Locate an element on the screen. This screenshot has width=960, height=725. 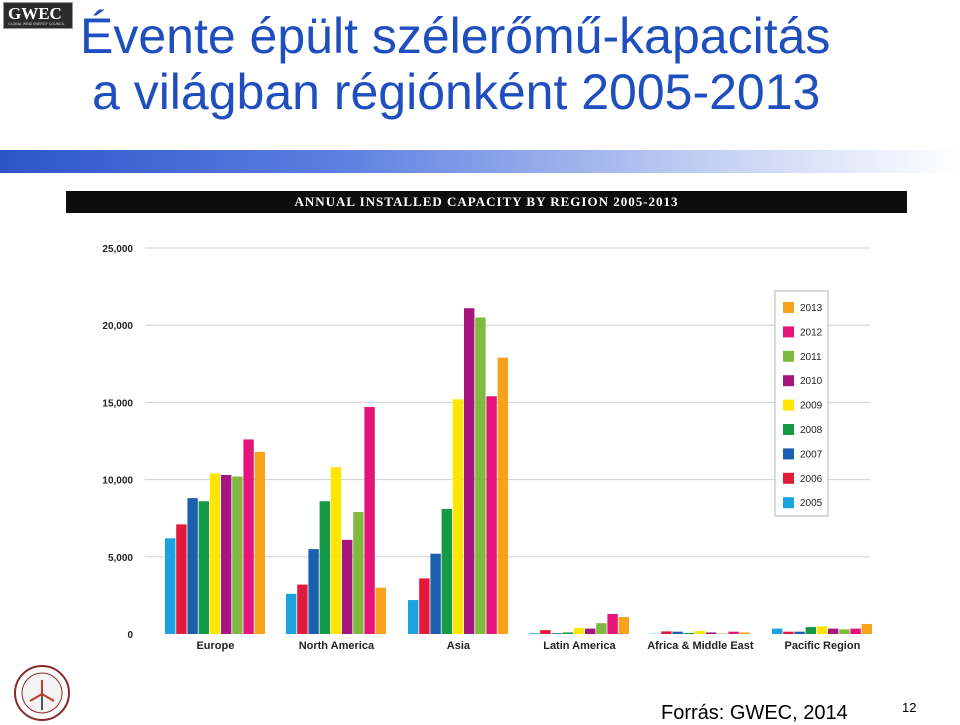
legend-label-2009: 2009 is located at coordinates (811, 406).